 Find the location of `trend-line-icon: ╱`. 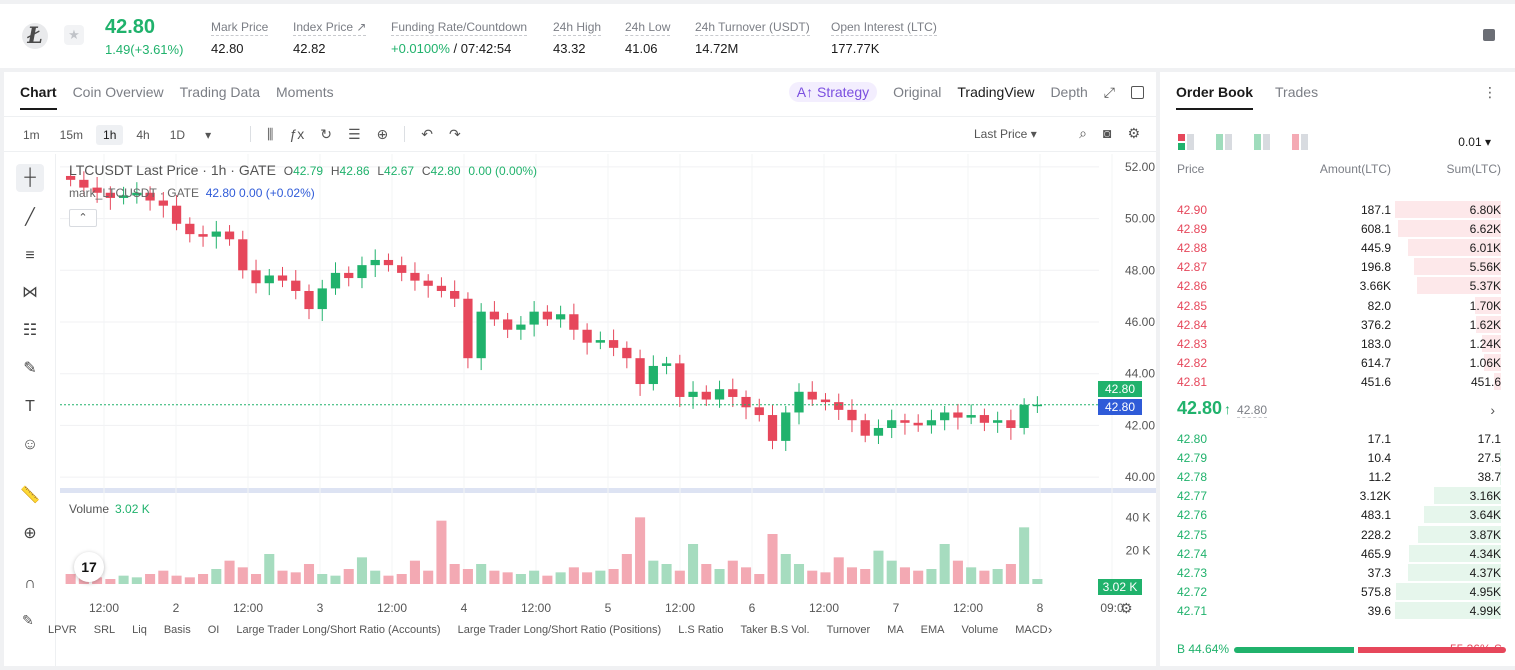

trend-line-icon: ╱ is located at coordinates (30, 217).